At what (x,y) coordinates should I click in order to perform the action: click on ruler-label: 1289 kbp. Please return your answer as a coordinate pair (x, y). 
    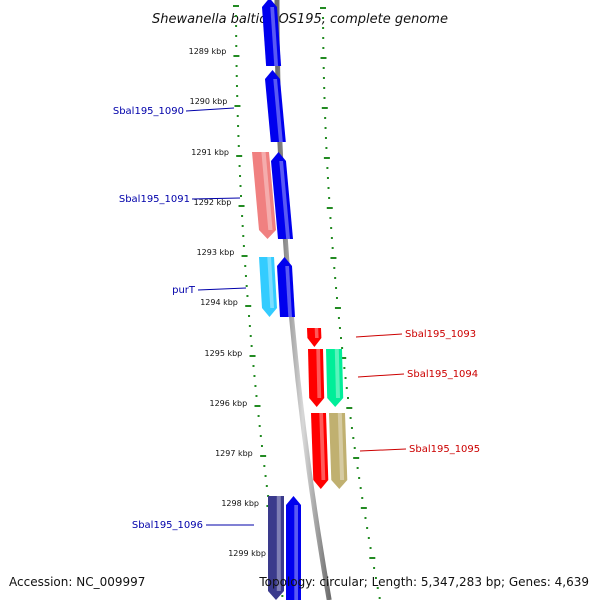
    Looking at the image, I should click on (208, 51).